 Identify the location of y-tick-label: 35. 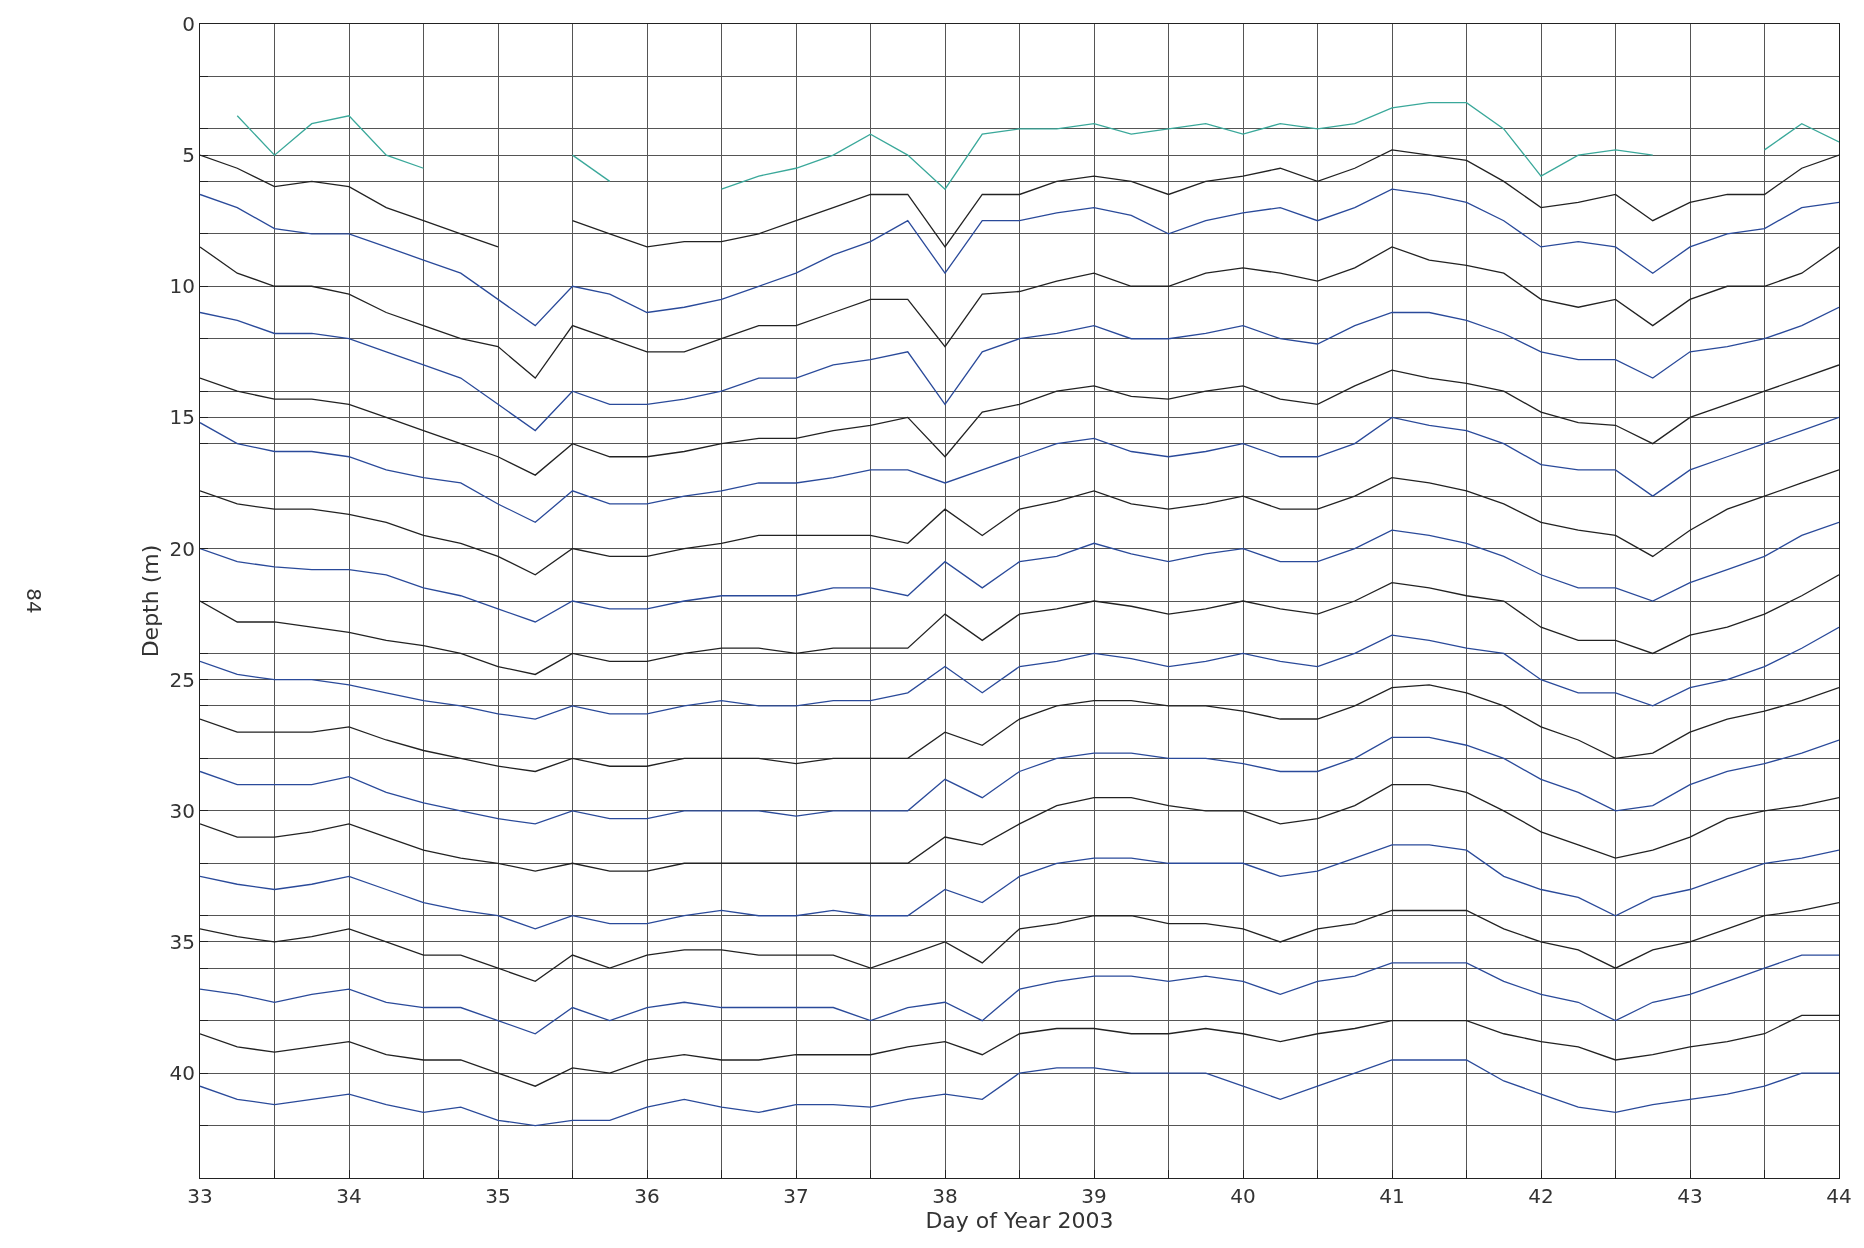
(182, 941).